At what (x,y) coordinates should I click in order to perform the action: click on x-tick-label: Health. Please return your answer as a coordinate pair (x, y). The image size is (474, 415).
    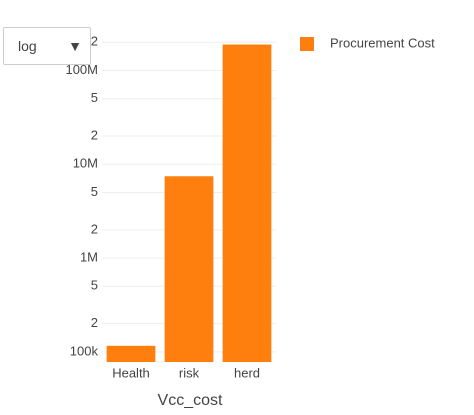
    Looking at the image, I should click on (131, 372).